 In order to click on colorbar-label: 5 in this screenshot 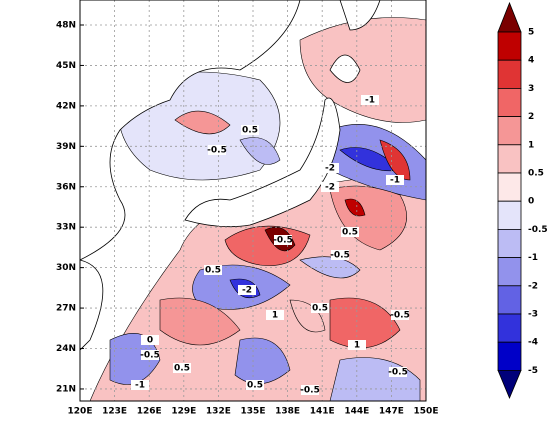, I will do `click(531, 33)`.